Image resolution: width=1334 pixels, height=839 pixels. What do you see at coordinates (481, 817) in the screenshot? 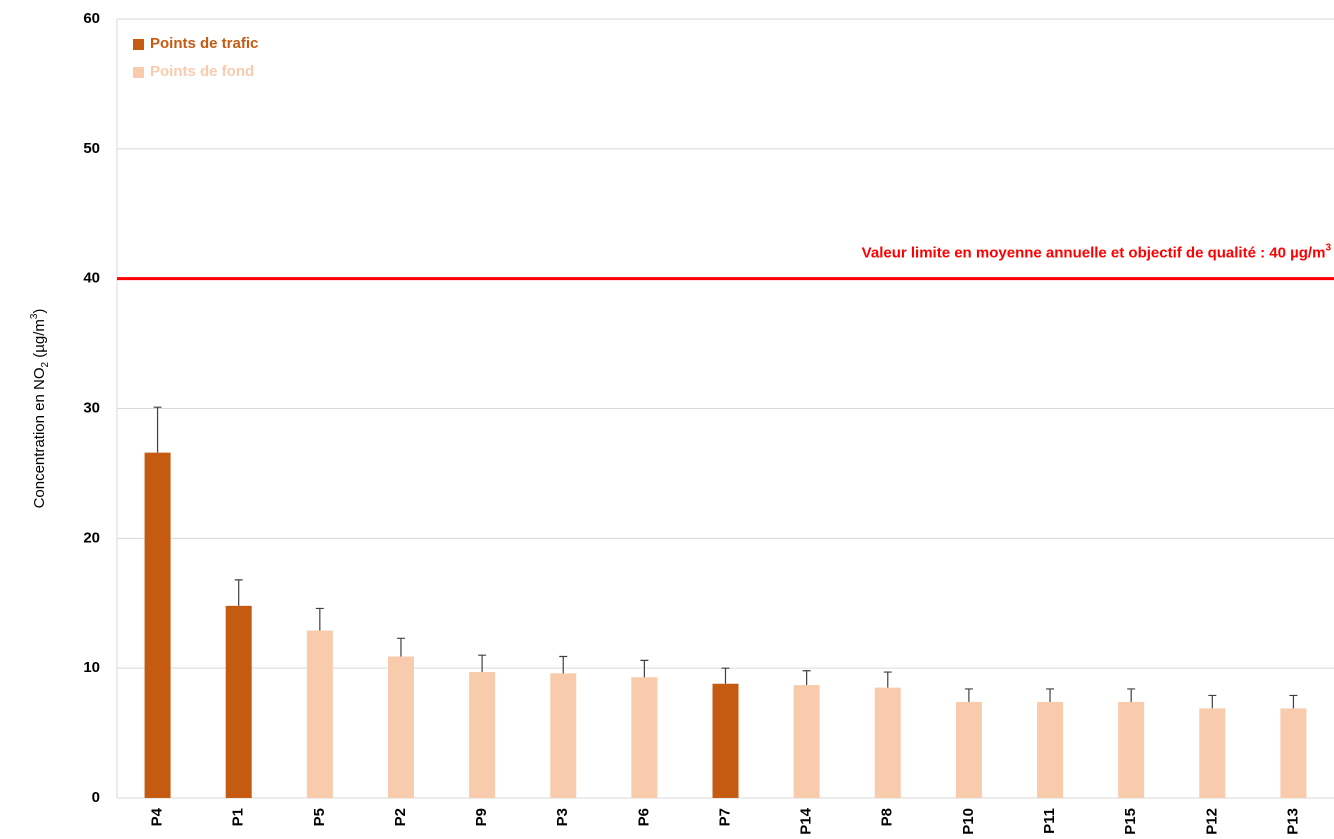
I see `x-tick-label: P9` at bounding box center [481, 817].